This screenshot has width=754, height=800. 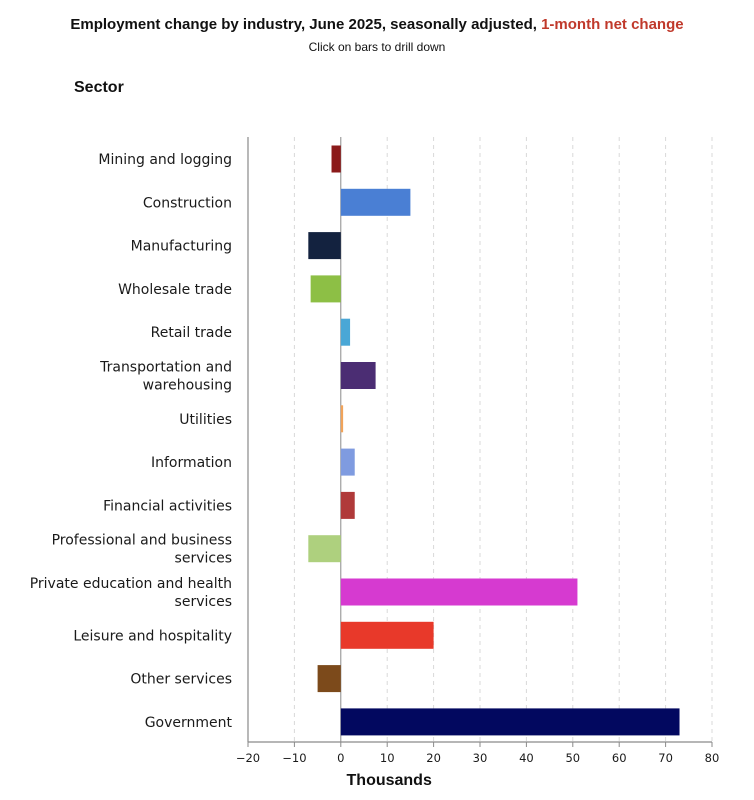 I want to click on x-tick-label: 70, so click(x=665, y=758).